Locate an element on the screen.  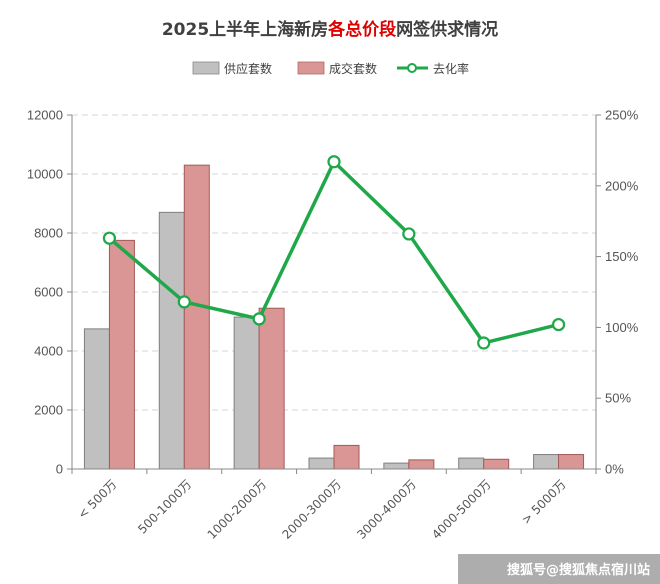
y-left-ticks: 0 2000 4000 6000 8000 10000 12000 is located at coordinates (45, 292).